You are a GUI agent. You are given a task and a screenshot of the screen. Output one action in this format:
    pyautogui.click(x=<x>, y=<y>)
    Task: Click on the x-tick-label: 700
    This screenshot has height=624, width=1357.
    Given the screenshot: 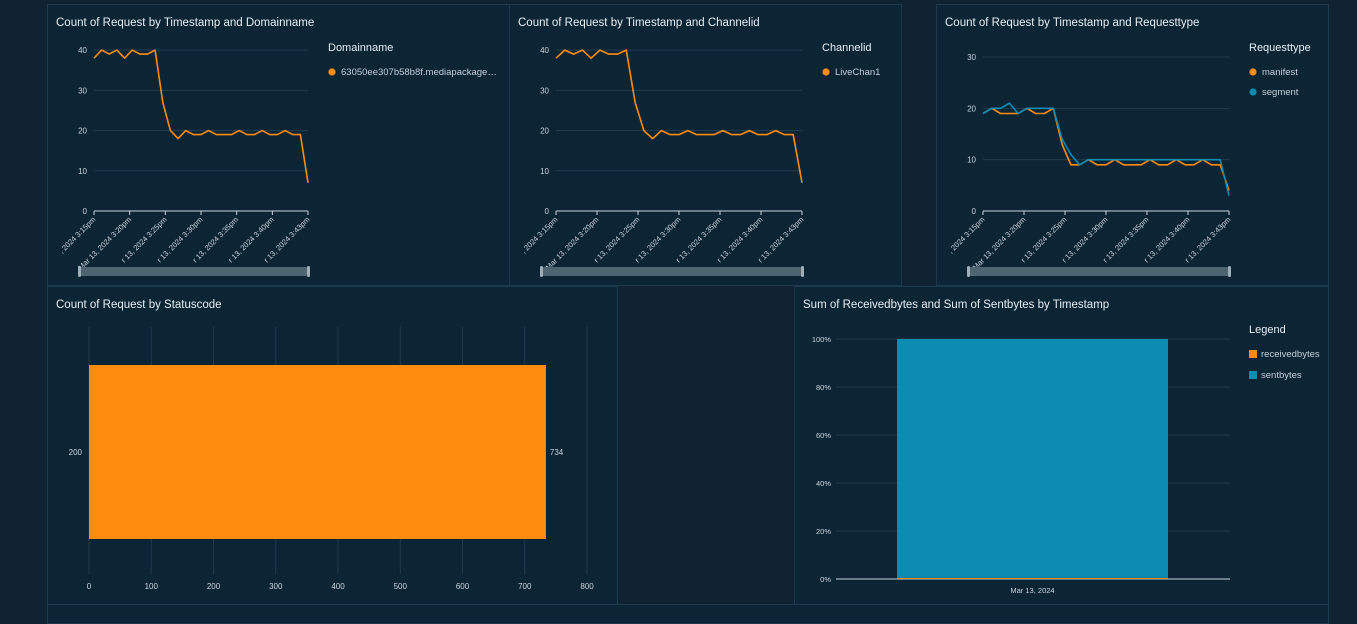 What is the action you would take?
    pyautogui.click(x=525, y=586)
    